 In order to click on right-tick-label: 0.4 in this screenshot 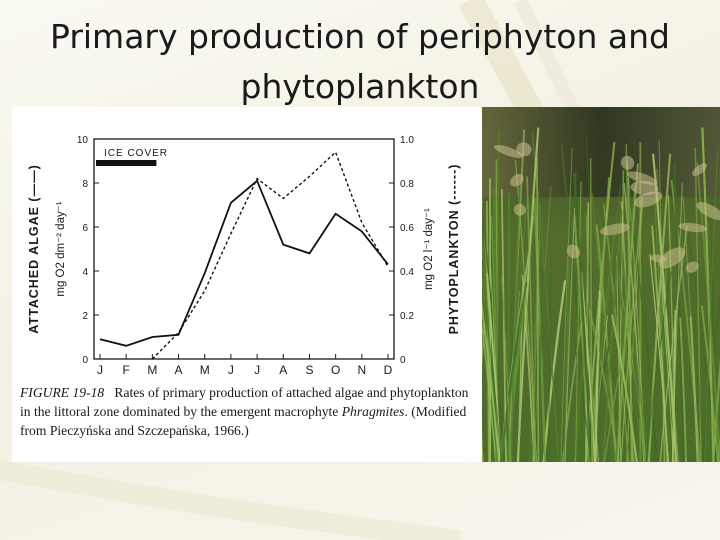, I will do `click(407, 272)`.